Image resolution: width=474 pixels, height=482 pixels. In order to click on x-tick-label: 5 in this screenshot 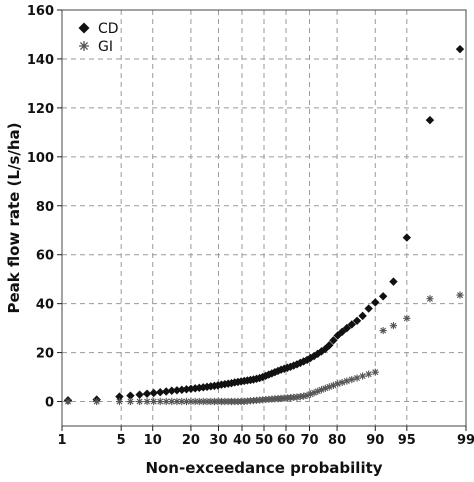, I will do `click(121, 440)`.